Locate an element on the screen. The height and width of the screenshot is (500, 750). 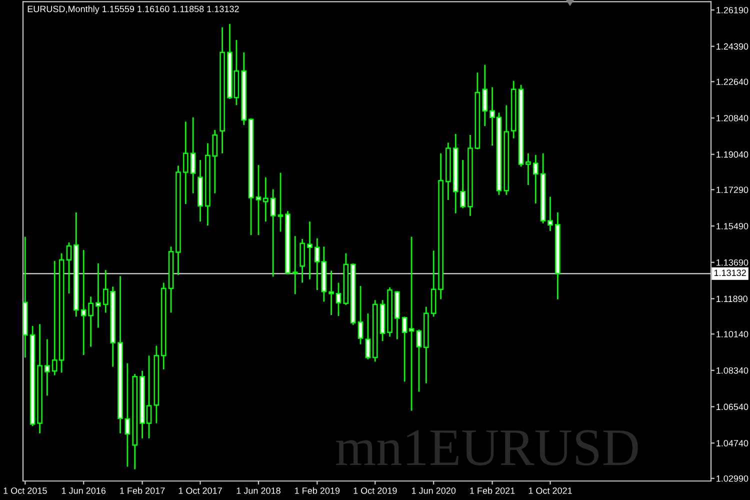
ref-line-label: 1.13132 is located at coordinates (730, 273).